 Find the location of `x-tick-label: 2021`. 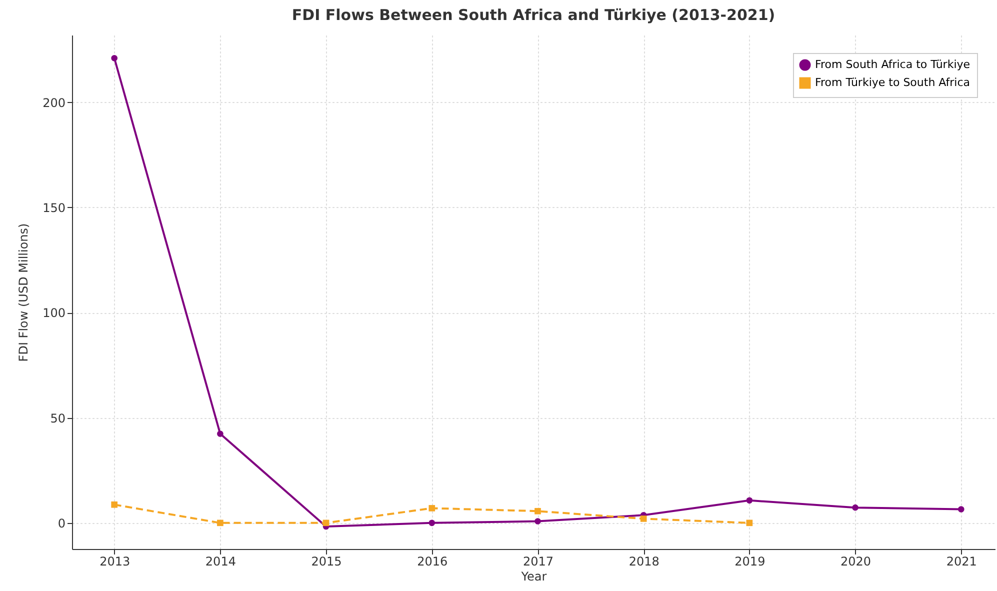

x-tick-label: 2021 is located at coordinates (961, 561).